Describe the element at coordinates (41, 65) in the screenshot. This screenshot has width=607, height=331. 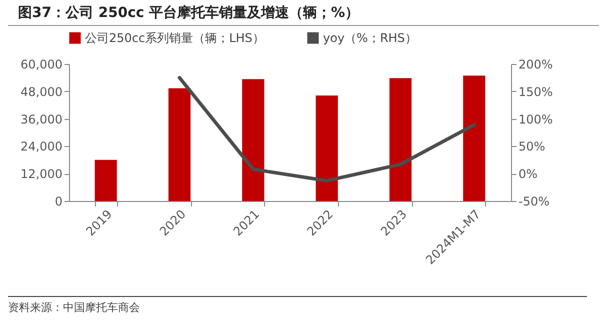
I see `y-tick-label: 60,000` at that location.